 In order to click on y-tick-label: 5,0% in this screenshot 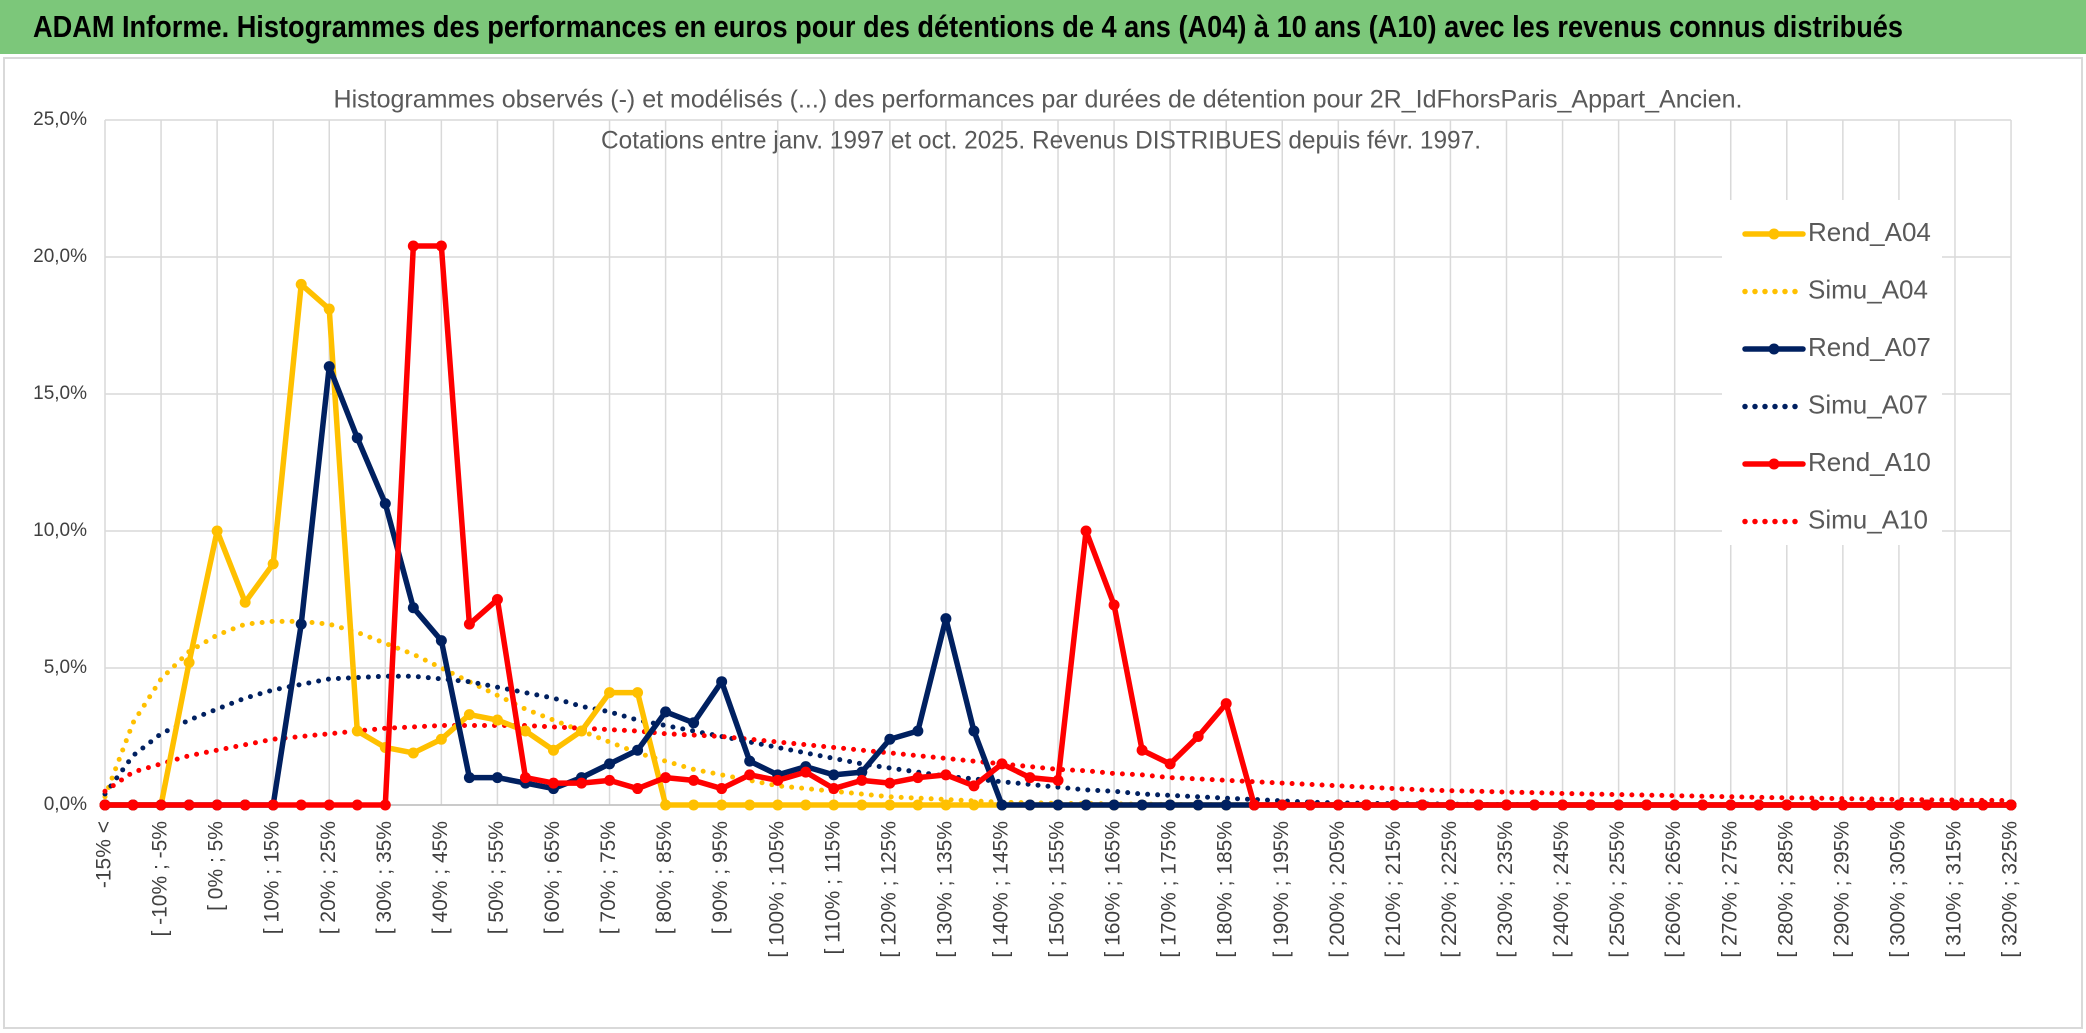, I will do `click(65, 667)`.